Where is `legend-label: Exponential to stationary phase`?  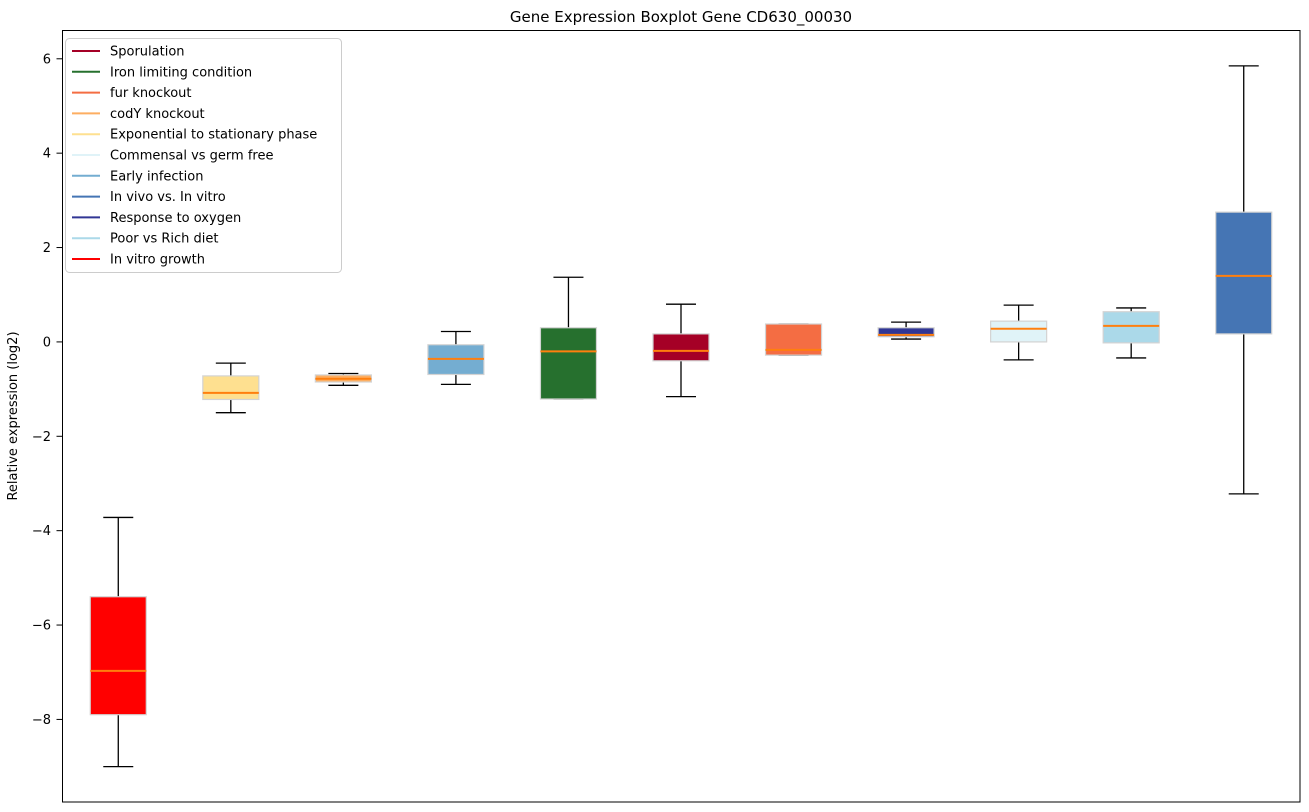
legend-label: Exponential to stationary phase is located at coordinates (213, 135).